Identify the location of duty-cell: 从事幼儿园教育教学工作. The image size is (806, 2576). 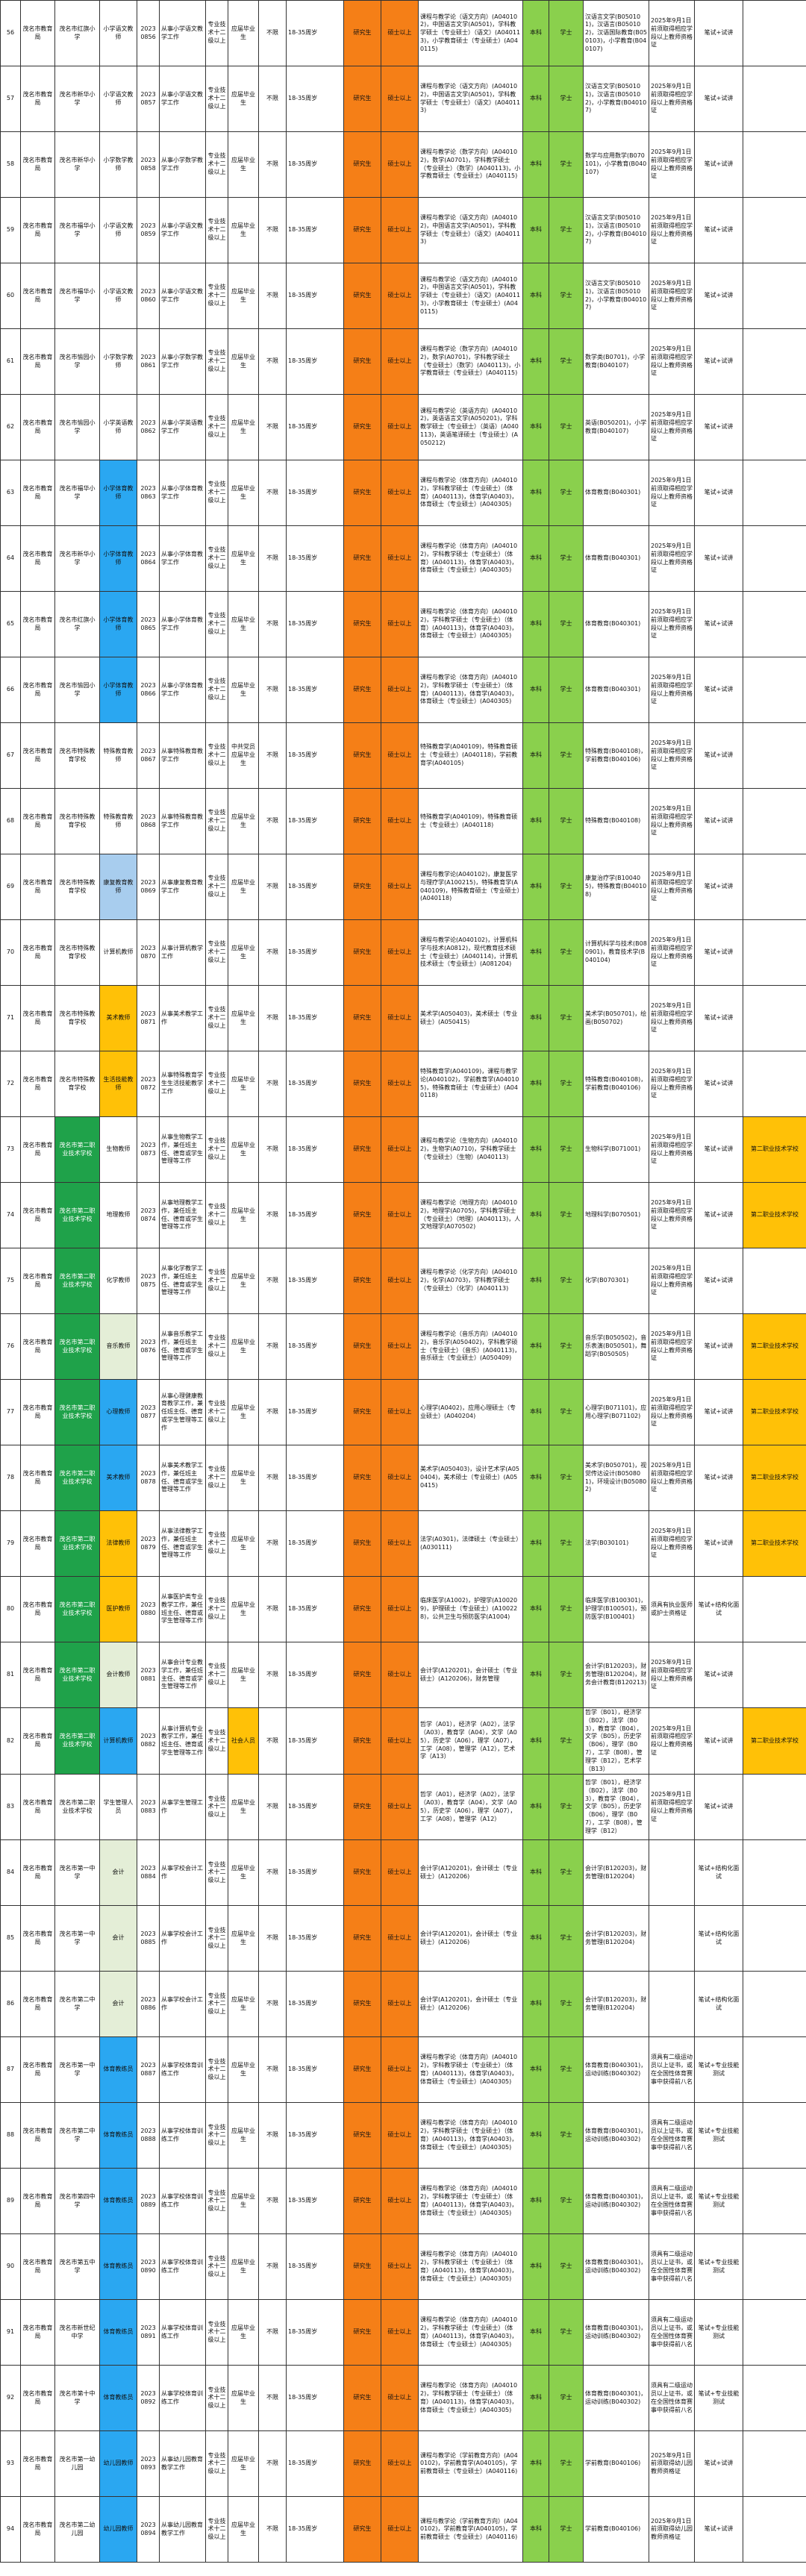
(182, 2464).